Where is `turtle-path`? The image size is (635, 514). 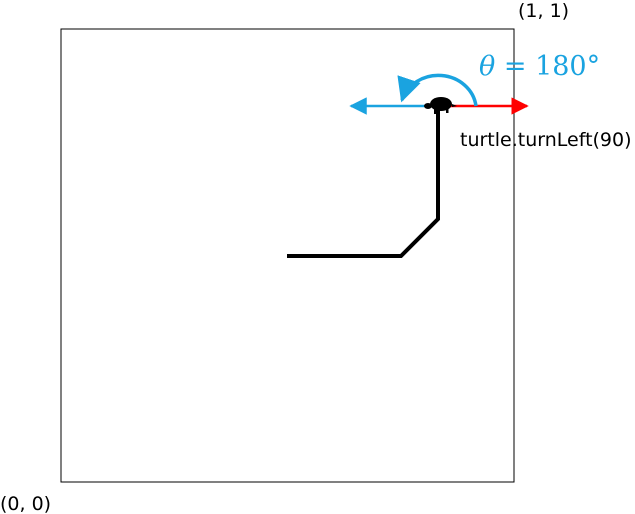 turtle-path is located at coordinates (363, 183).